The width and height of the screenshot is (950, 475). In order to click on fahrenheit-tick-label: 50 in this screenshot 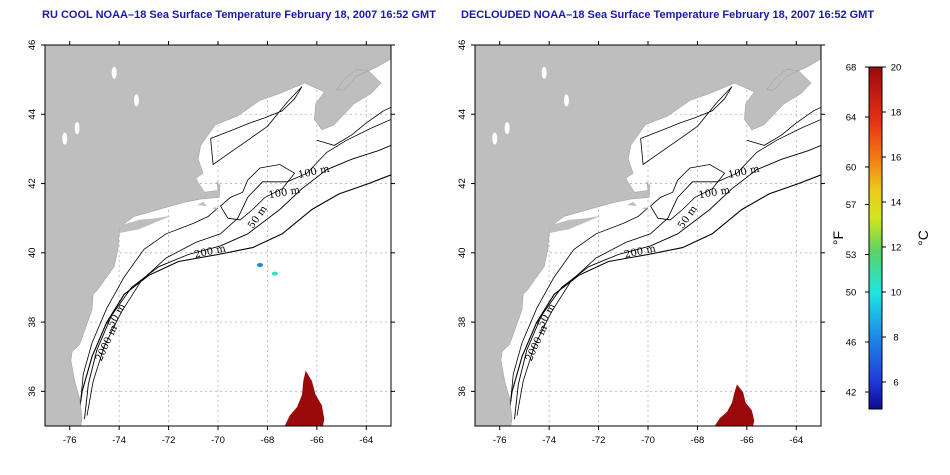, I will do `click(851, 293)`.